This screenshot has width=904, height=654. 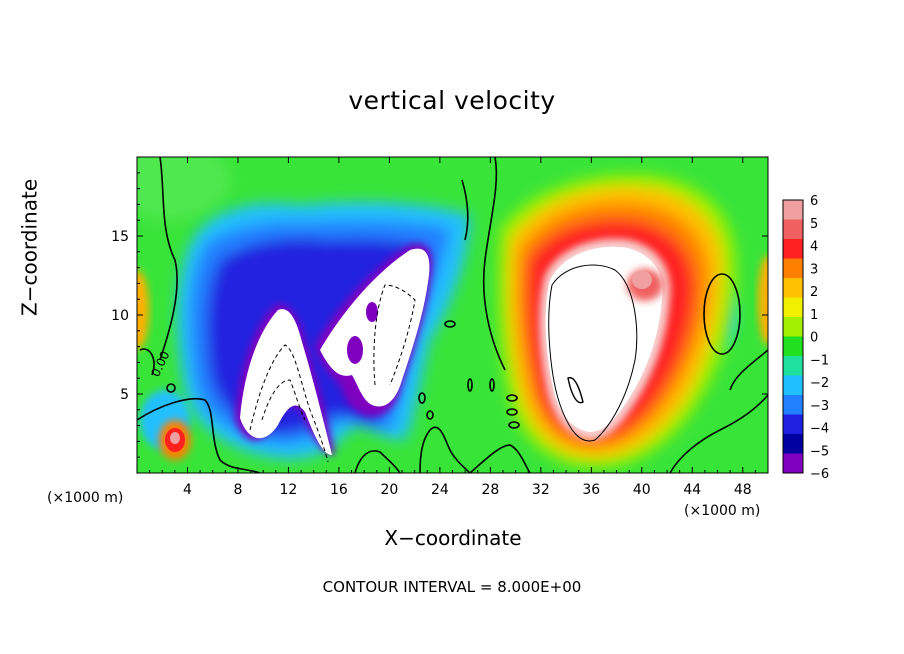 What do you see at coordinates (814, 338) in the screenshot?
I see `colorbar-label: 0` at bounding box center [814, 338].